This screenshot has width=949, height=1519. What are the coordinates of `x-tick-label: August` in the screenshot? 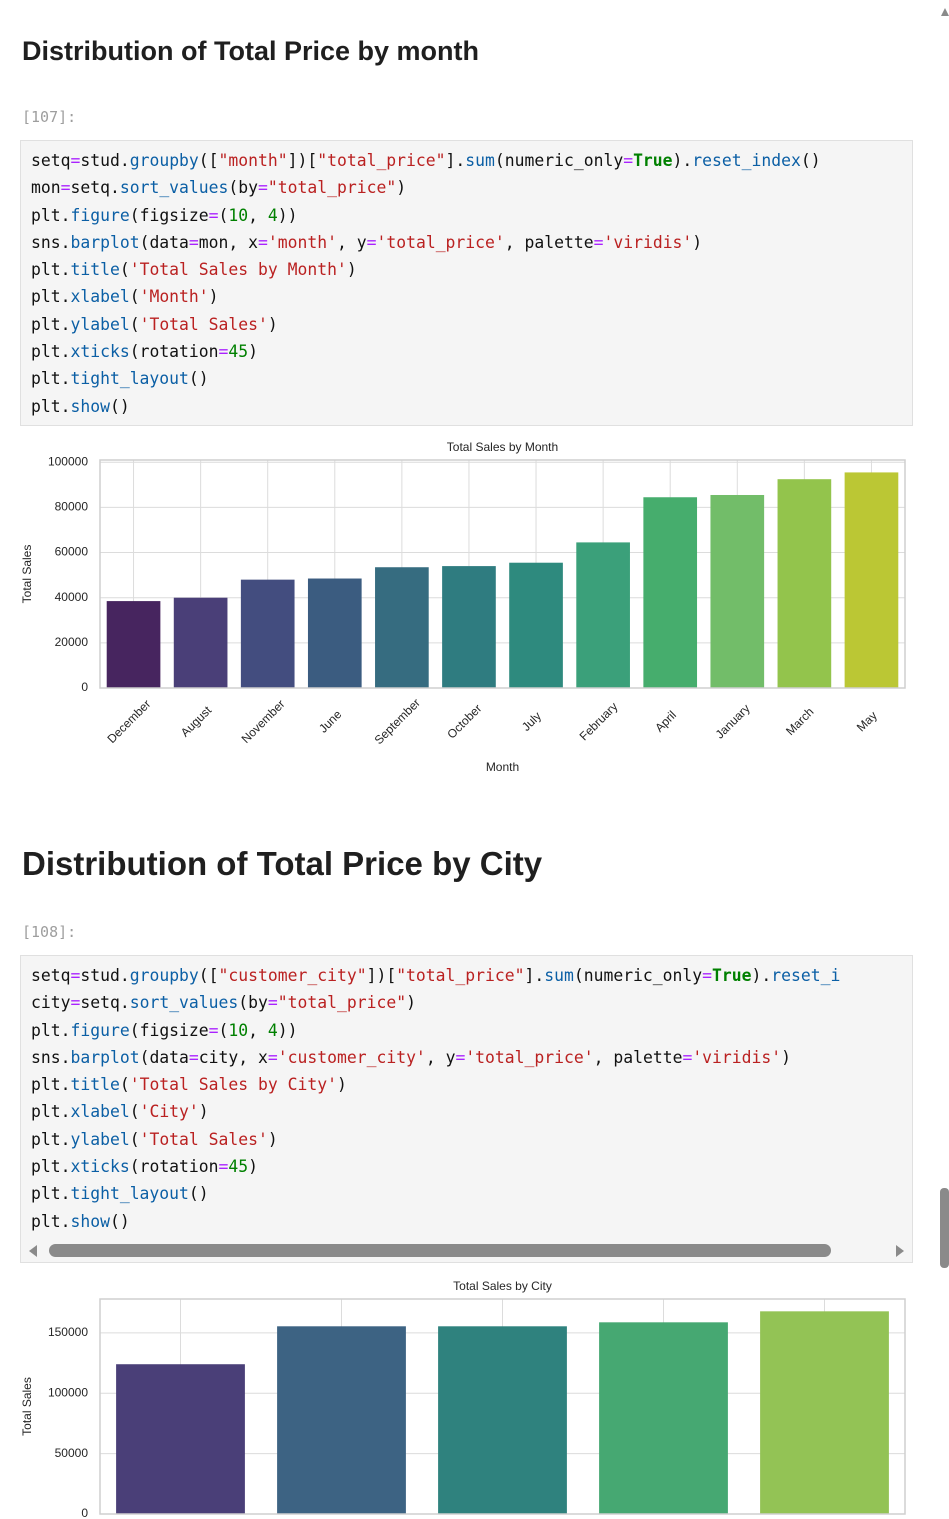 It's located at (196, 721).